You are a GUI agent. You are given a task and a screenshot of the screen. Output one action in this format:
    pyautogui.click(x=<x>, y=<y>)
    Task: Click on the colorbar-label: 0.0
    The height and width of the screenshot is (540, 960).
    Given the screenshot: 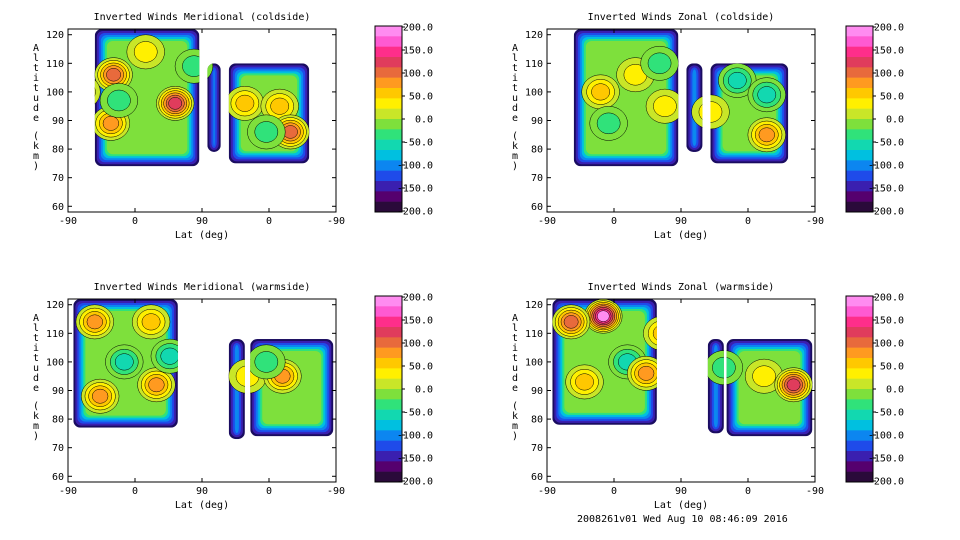 What is the action you would take?
    pyautogui.click(x=424, y=120)
    